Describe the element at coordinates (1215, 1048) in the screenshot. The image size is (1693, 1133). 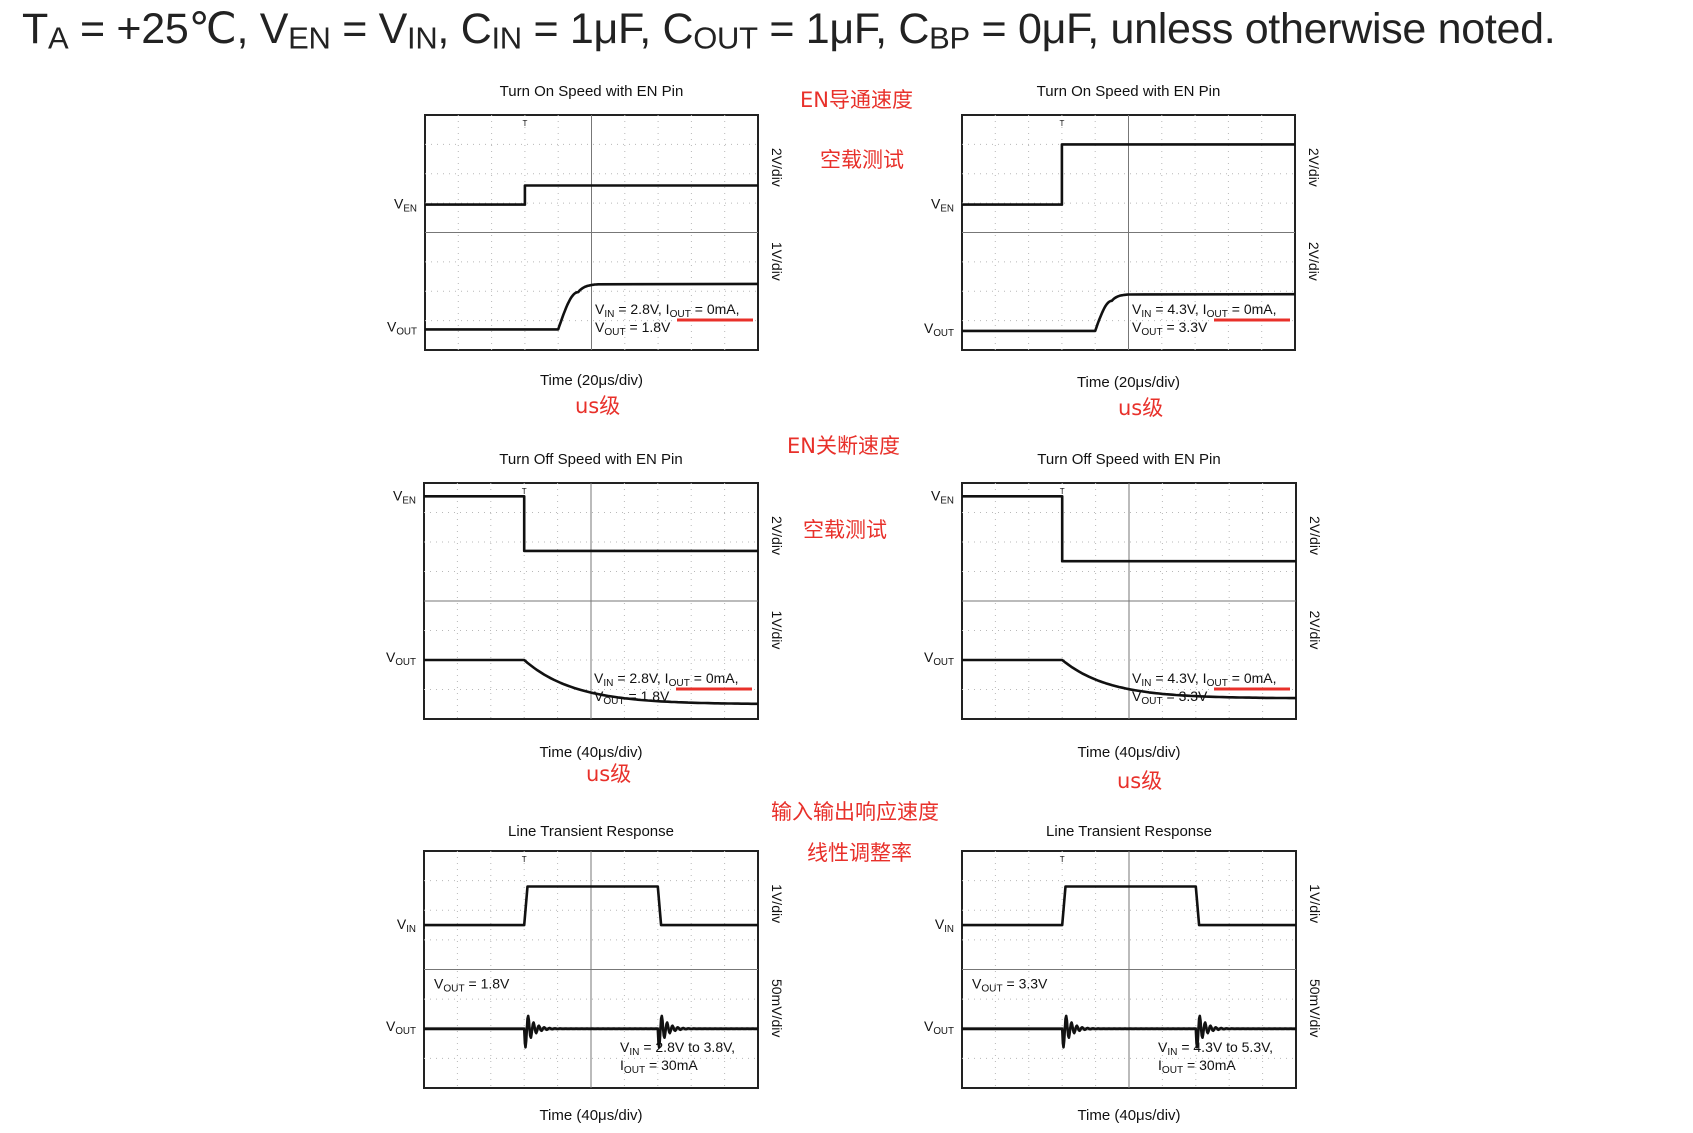
I see `condition-line-1: VIN = 4.3V to 5.3V,` at that location.